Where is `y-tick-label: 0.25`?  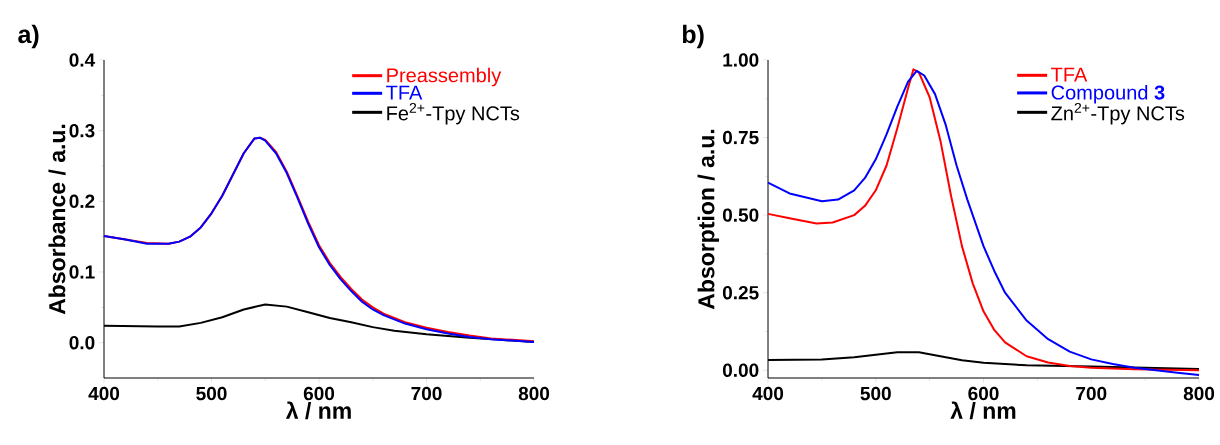
y-tick-label: 0.25 is located at coordinates (740, 292).